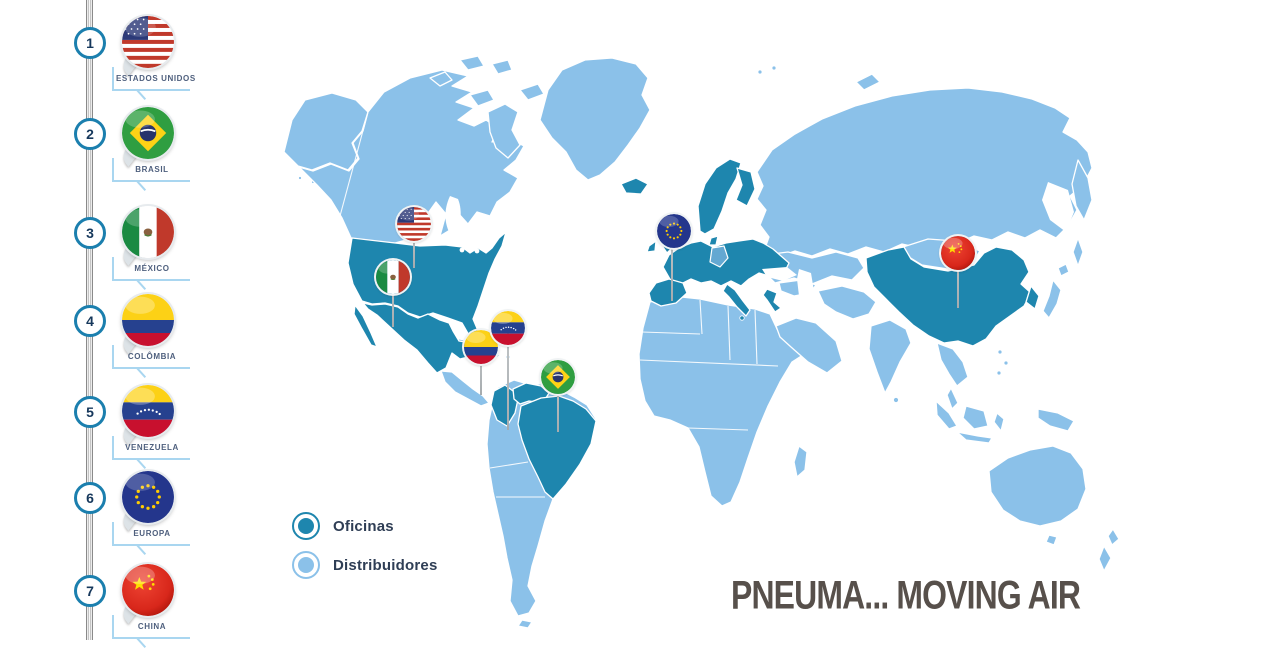 The width and height of the screenshot is (1280, 648). What do you see at coordinates (719, 256) in the screenshot?
I see `map-germany` at bounding box center [719, 256].